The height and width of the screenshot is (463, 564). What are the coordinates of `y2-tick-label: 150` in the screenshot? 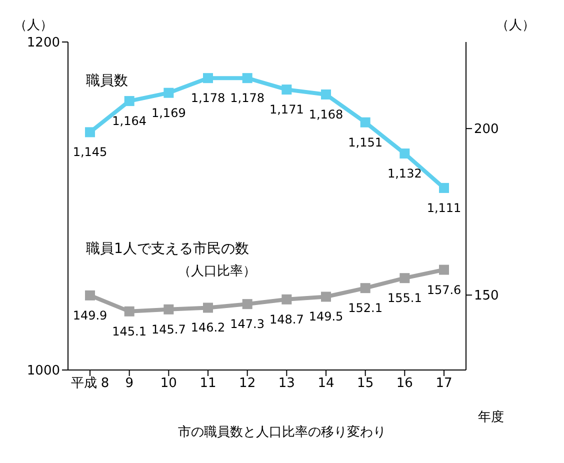 It's located at (486, 296).